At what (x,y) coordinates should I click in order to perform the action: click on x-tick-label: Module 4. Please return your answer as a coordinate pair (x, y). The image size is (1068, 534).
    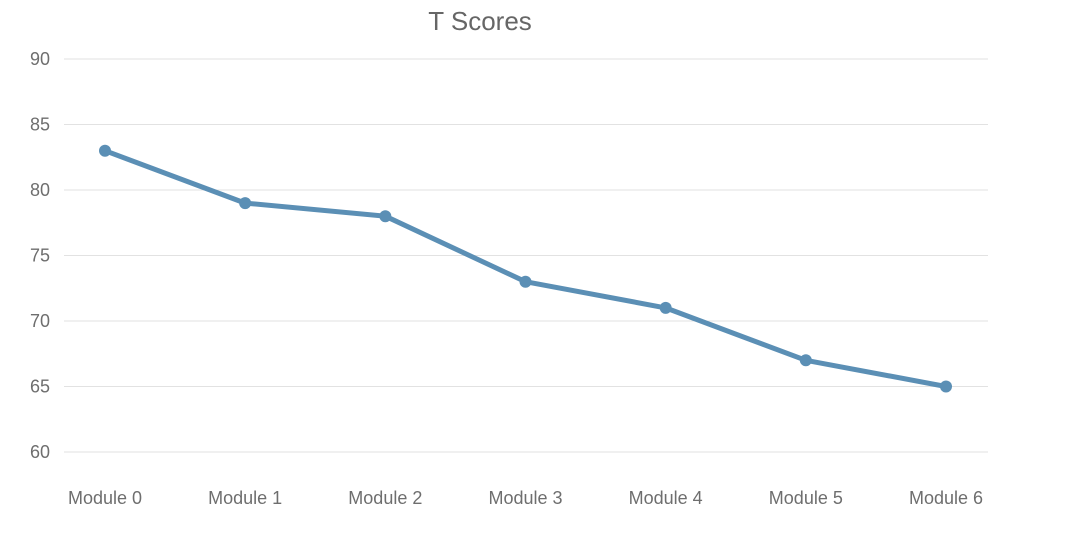
    Looking at the image, I should click on (666, 498).